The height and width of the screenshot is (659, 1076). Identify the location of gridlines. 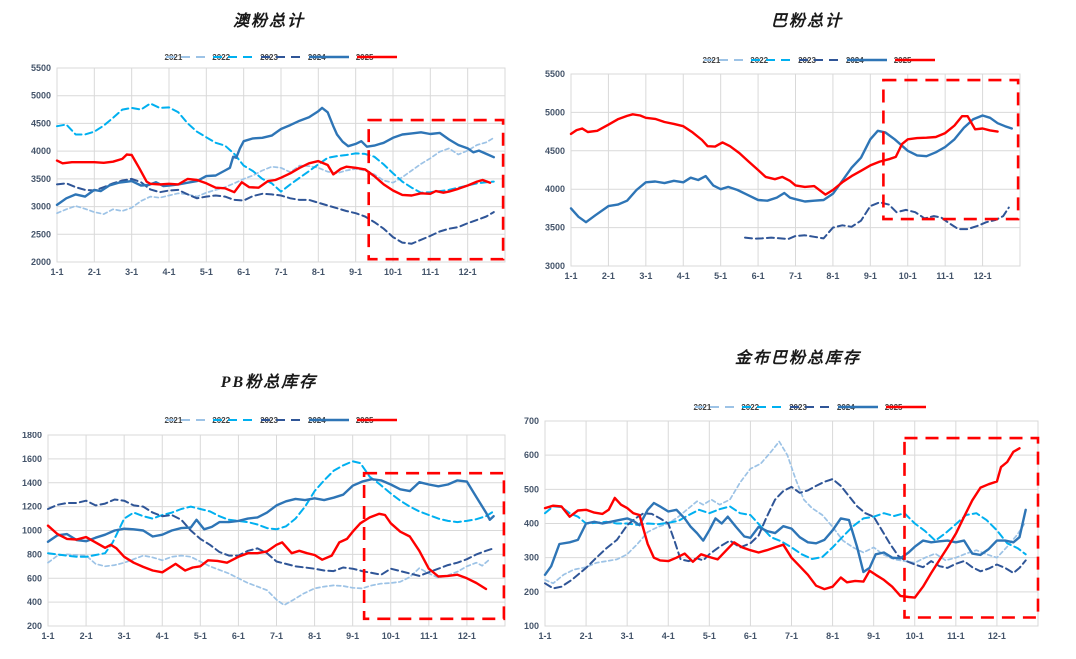
(795, 170).